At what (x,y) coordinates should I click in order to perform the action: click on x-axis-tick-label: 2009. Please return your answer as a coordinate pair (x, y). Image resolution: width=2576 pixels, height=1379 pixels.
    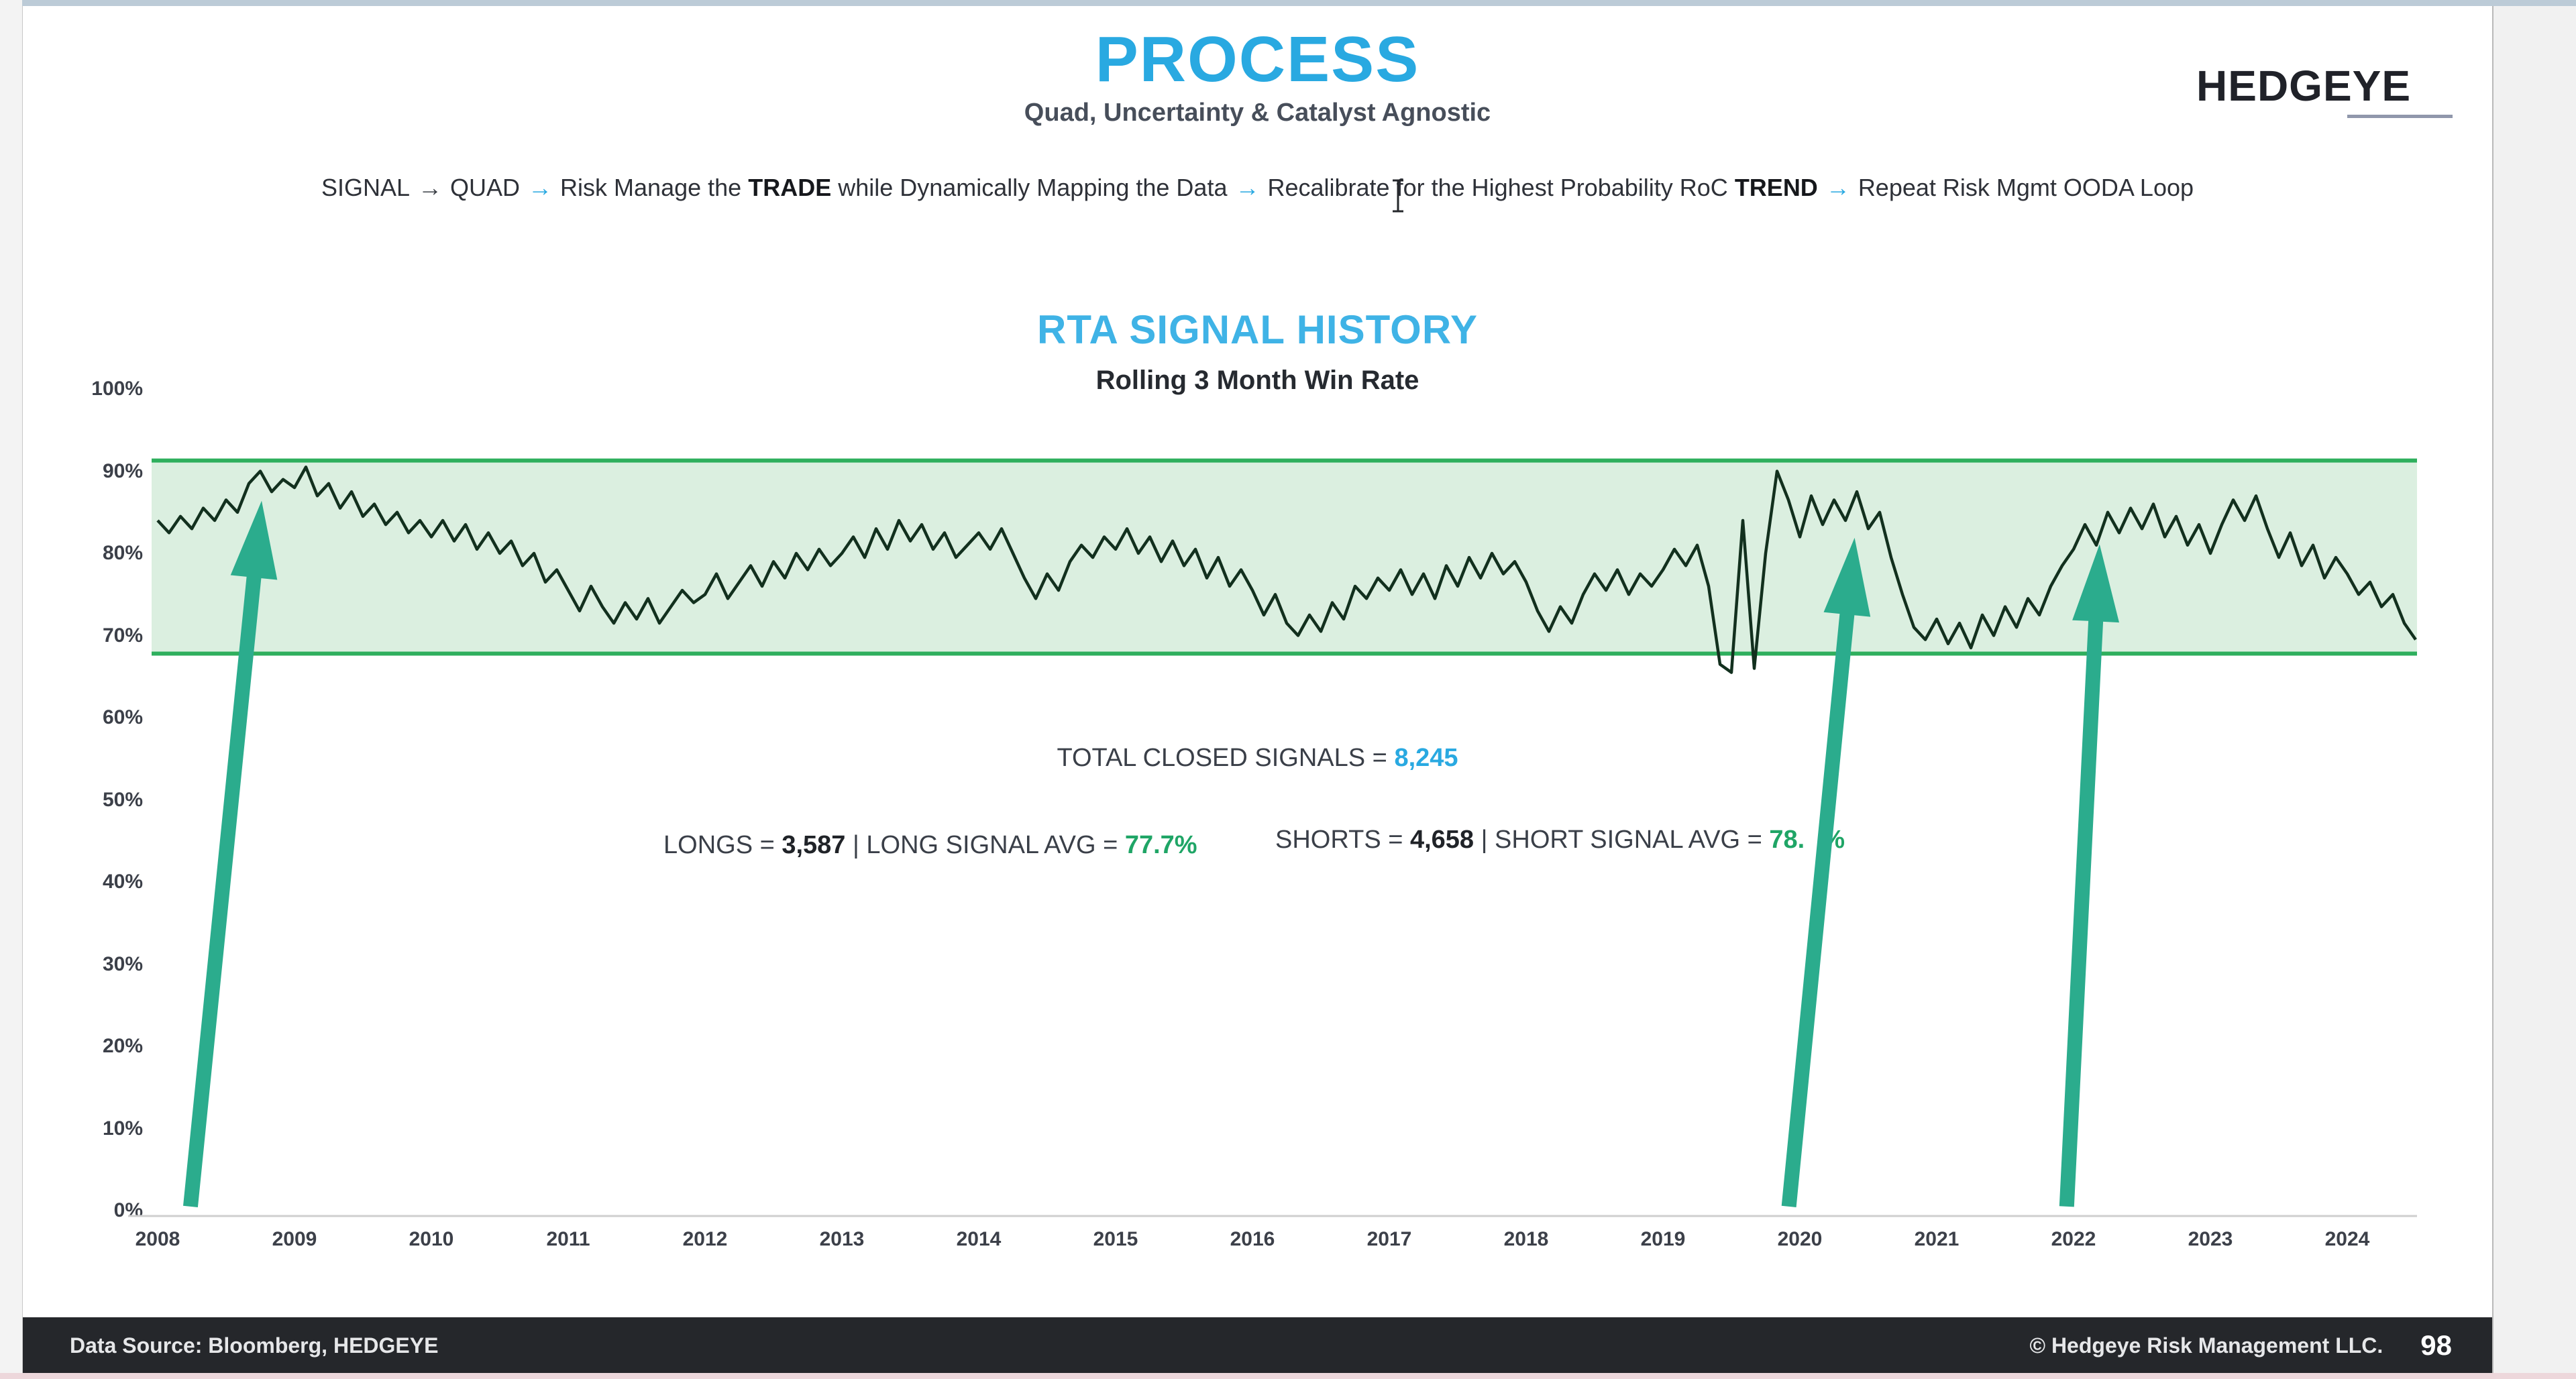
    Looking at the image, I should click on (294, 1239).